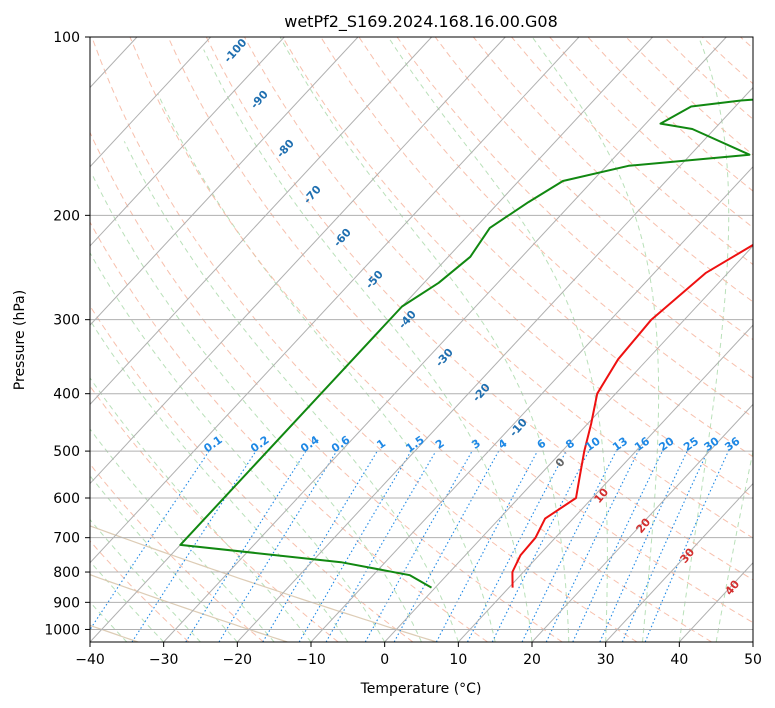 The height and width of the screenshot is (708, 775). I want to click on x-tick-label: 30, so click(606, 660).